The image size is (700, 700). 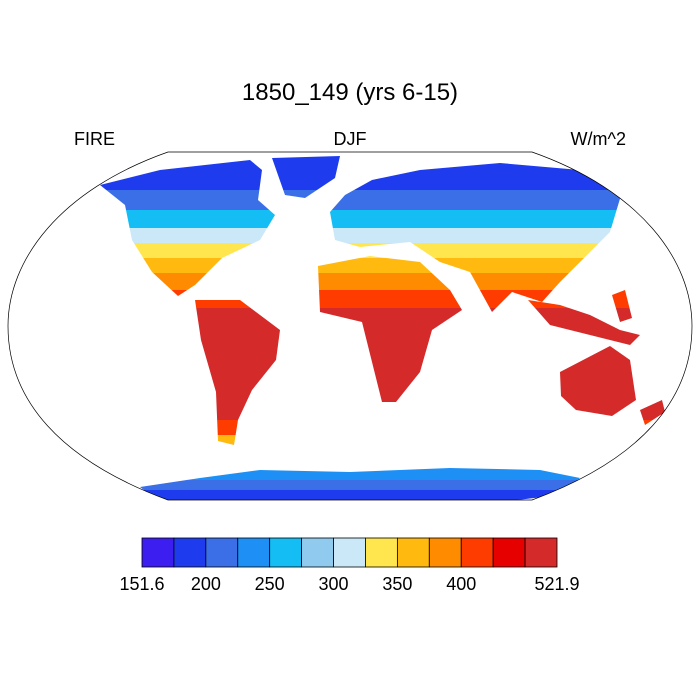 What do you see at coordinates (206, 584) in the screenshot?
I see `colorbar-label: 200` at bounding box center [206, 584].